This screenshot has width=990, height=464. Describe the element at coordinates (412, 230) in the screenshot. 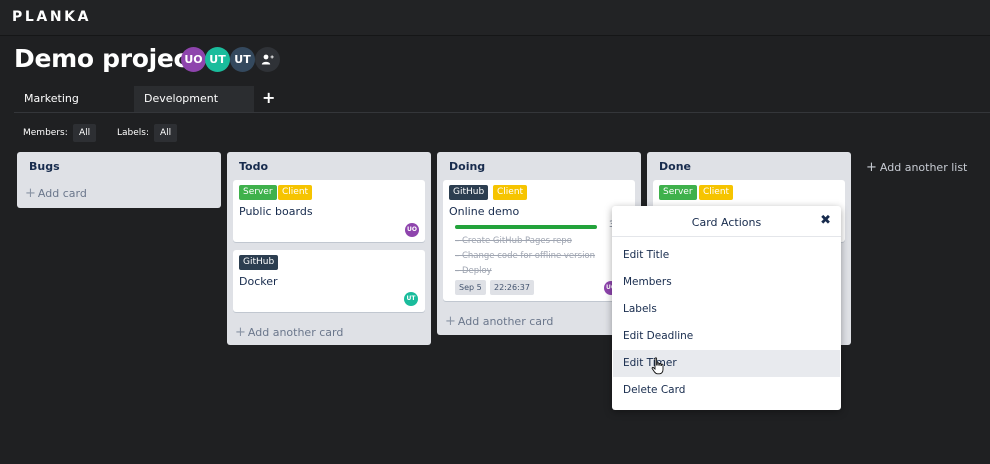

I see `card-member-avatar: UO` at that location.